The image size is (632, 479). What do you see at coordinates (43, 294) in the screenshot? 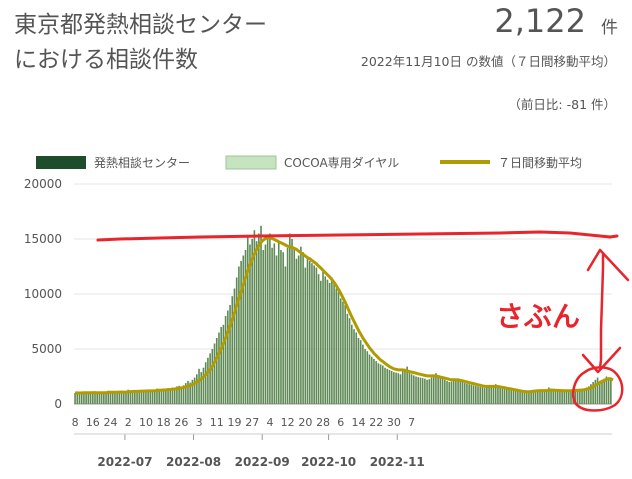
I see `y-axis: 20000 15000 10000 5000 0` at bounding box center [43, 294].